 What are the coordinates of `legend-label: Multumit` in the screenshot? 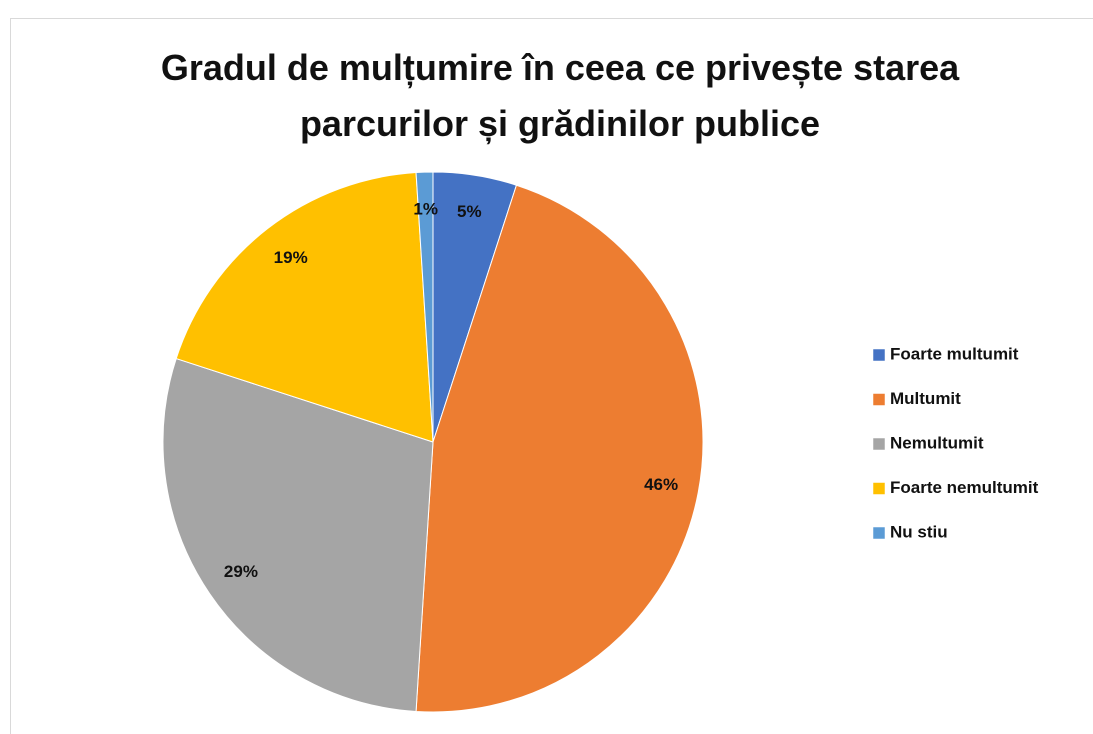 It's located at (925, 398).